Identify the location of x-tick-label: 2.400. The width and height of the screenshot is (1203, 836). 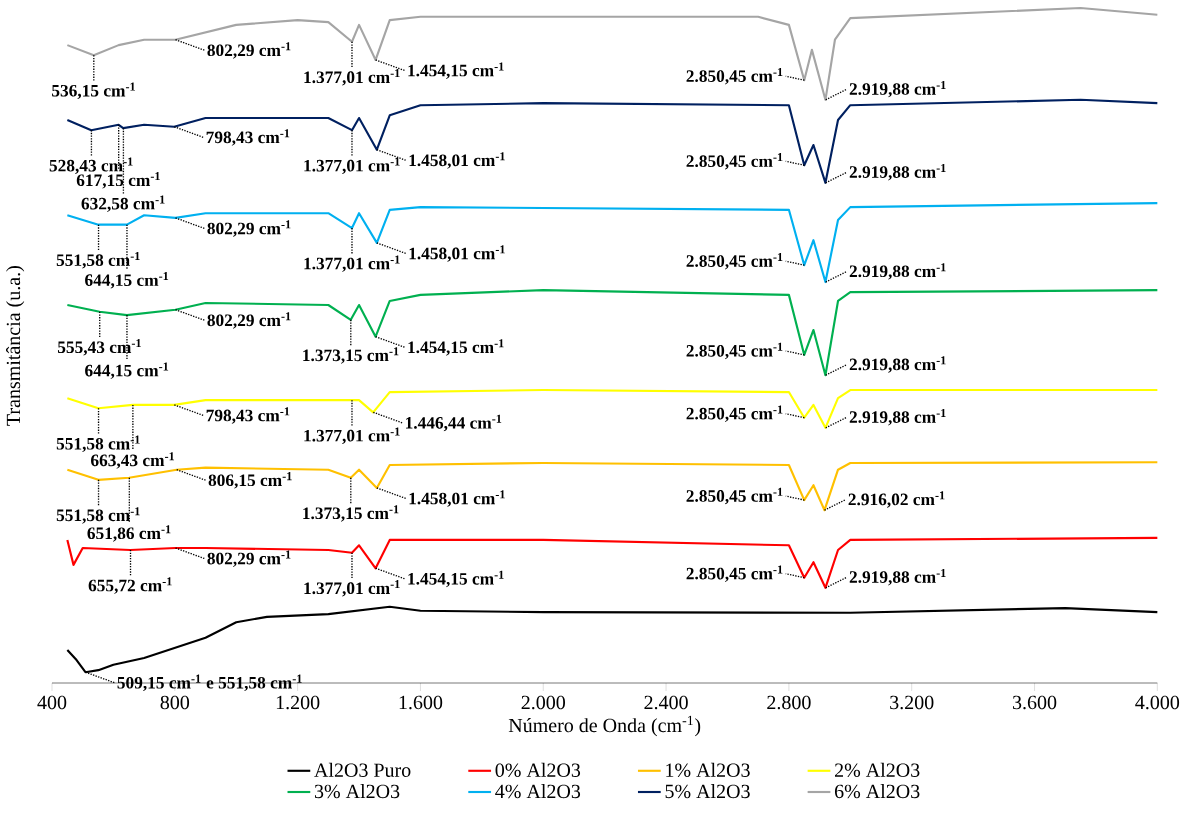
(666, 702).